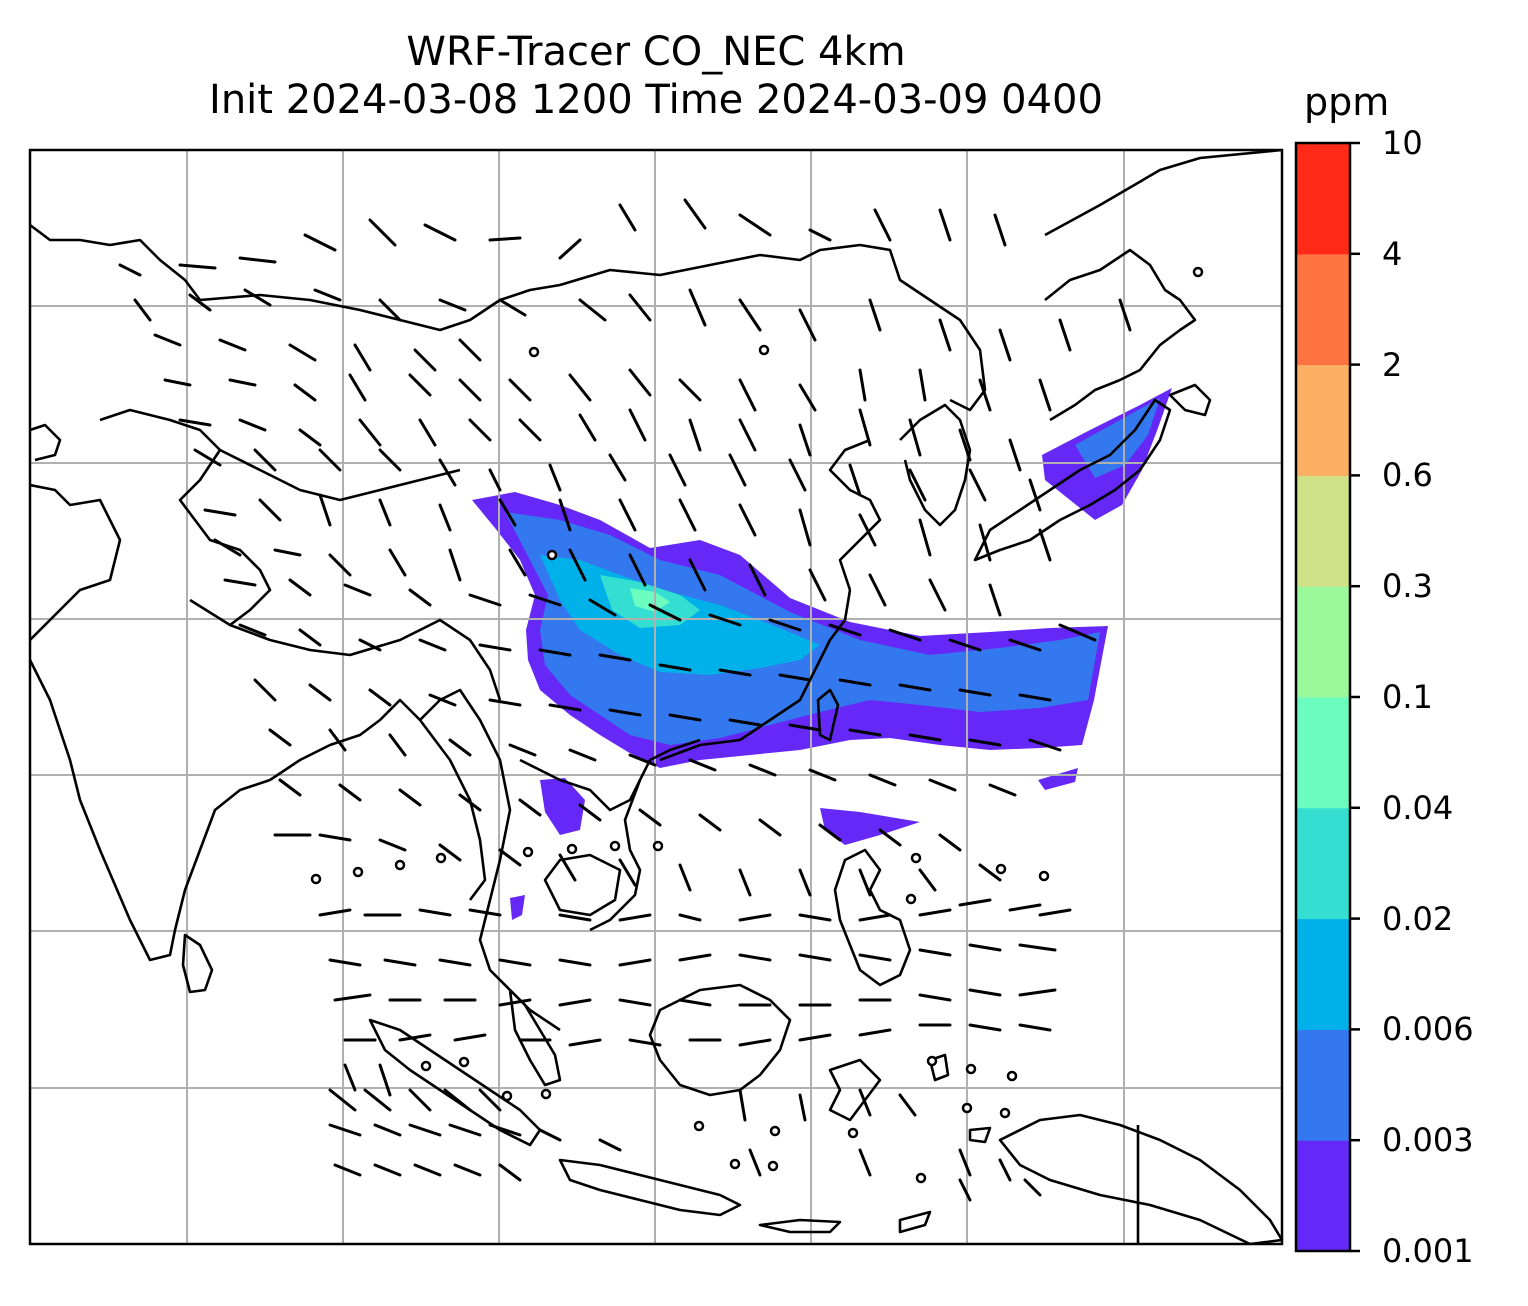  Describe the element at coordinates (76, 562) in the screenshot. I see `india-coast` at that location.